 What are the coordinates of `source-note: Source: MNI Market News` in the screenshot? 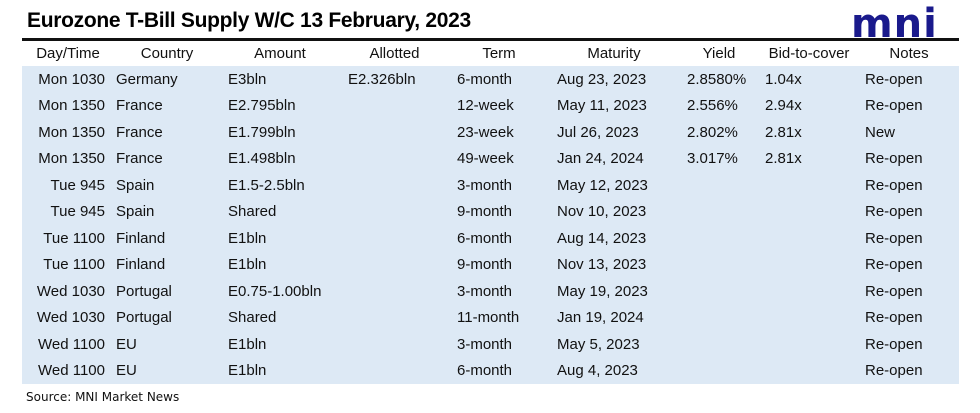 It's located at (103, 397).